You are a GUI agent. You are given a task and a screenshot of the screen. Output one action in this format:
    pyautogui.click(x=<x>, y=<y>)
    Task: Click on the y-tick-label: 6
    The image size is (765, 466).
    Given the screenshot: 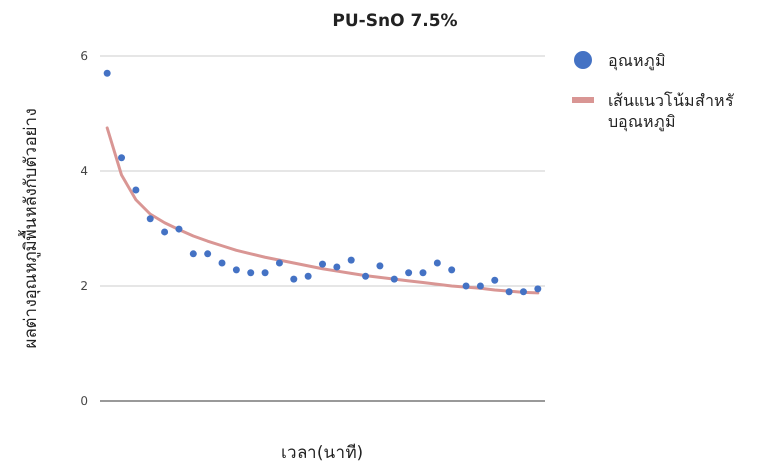 What is the action you would take?
    pyautogui.click(x=84, y=56)
    